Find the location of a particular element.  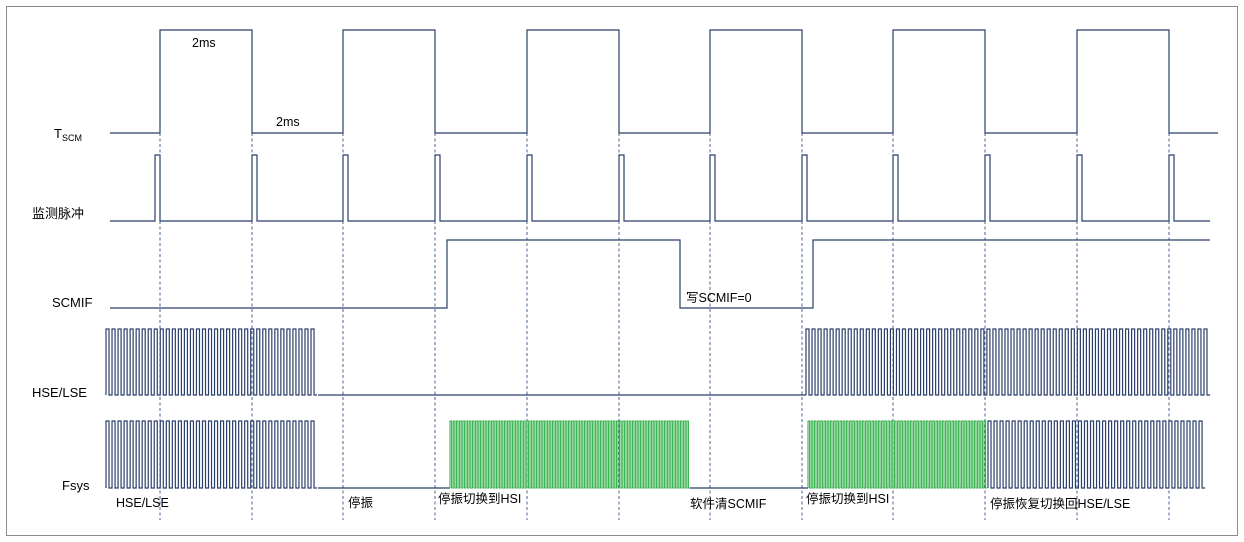

fsys-label: Fsys is located at coordinates (76, 485).